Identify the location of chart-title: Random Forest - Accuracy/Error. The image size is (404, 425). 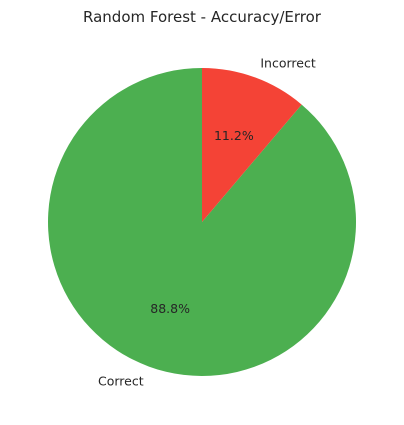
(202, 17).